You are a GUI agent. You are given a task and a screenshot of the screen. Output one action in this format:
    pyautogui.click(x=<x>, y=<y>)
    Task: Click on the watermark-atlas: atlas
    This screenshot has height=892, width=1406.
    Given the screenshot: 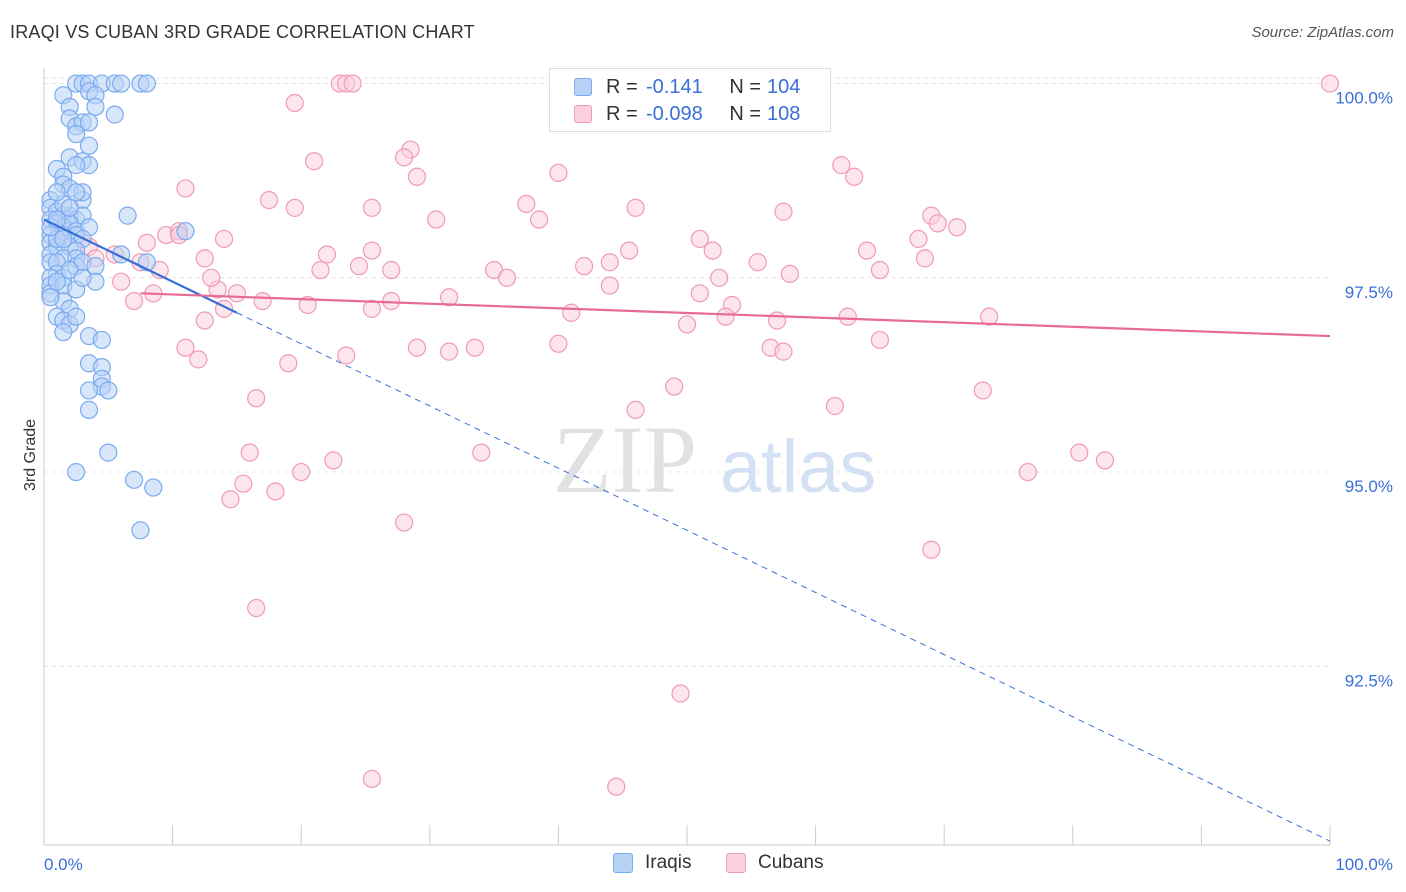 What is the action you would take?
    pyautogui.click(x=798, y=466)
    